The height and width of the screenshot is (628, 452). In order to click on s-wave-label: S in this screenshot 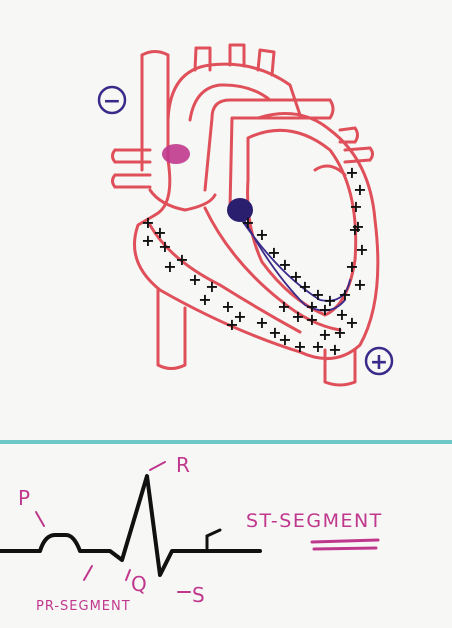, I will do `click(198, 595)`.